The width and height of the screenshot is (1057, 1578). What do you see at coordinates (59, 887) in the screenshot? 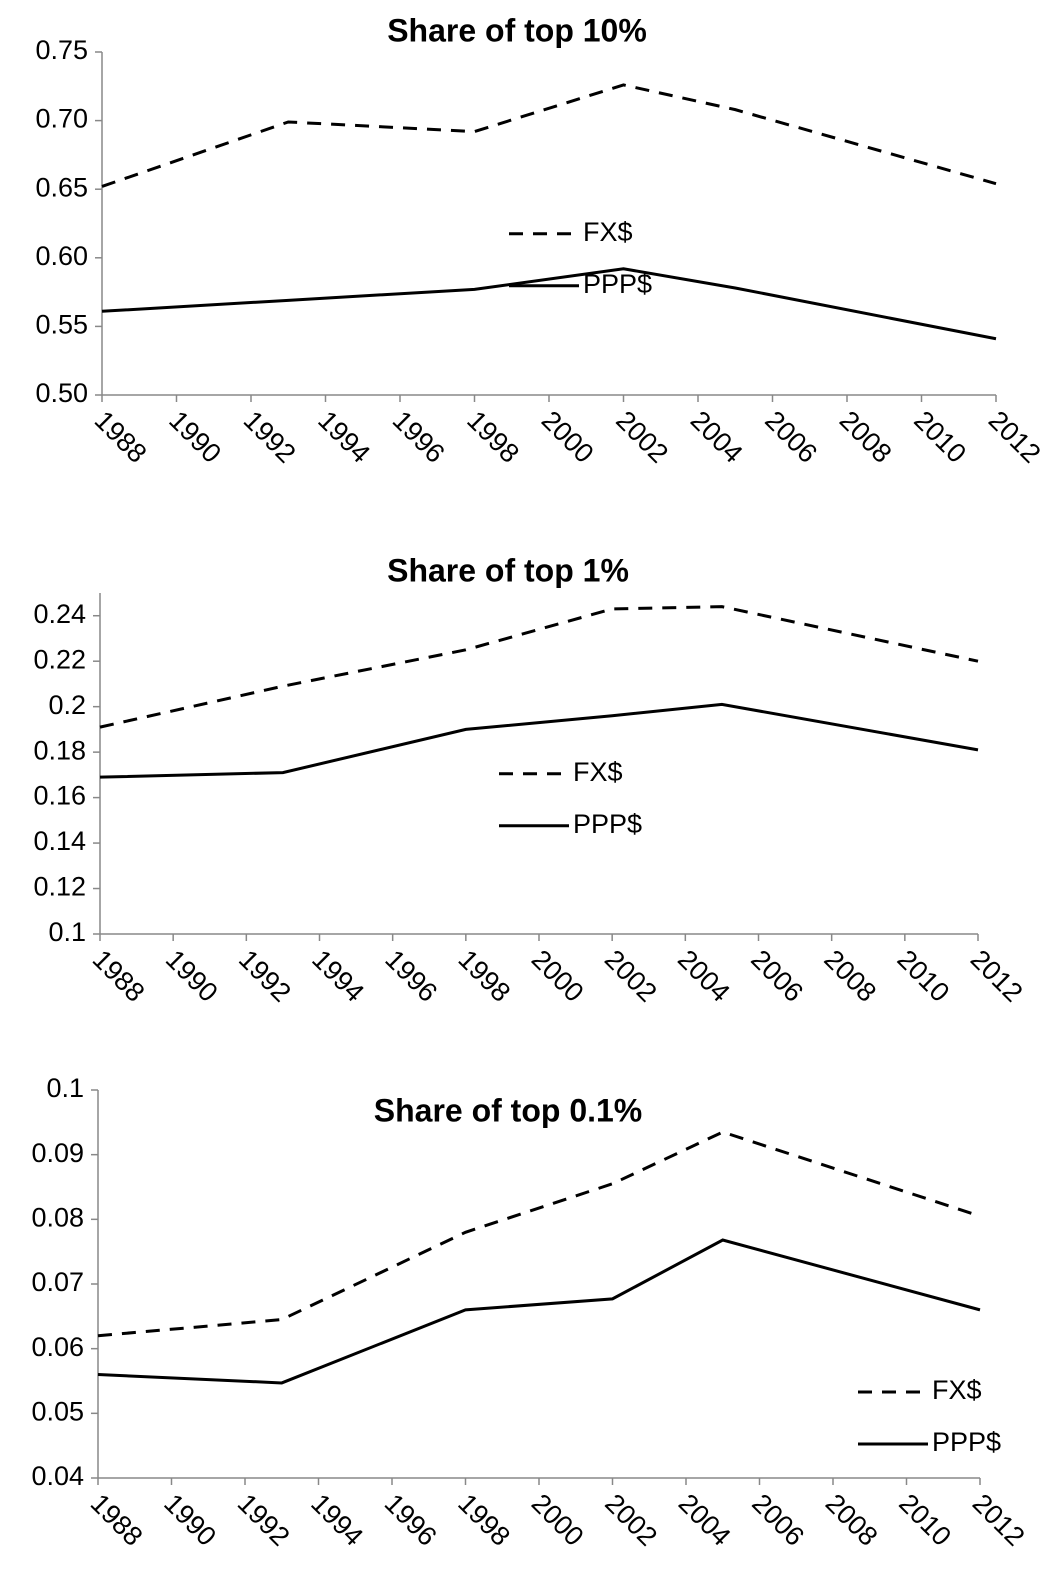
I see `y-tick-label: 0.12` at bounding box center [59, 887].